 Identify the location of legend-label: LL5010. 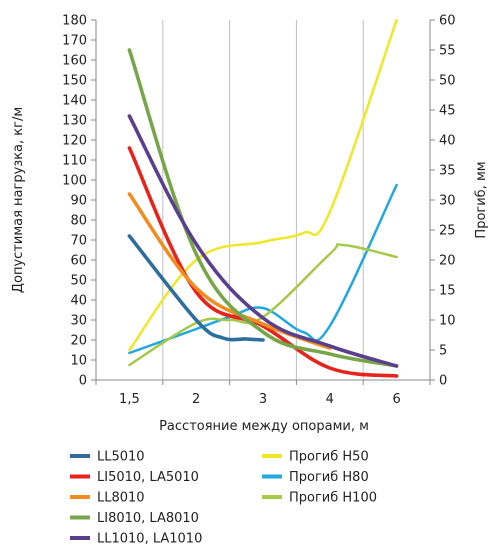
(121, 457).